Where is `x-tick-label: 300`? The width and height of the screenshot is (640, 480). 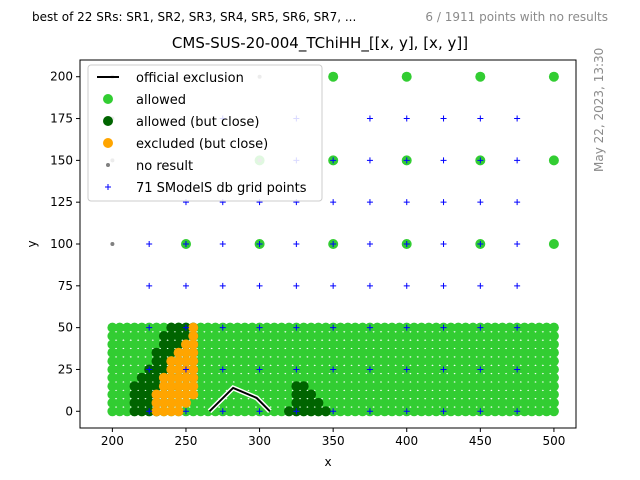
x-tick-label: 300 is located at coordinates (259, 441).